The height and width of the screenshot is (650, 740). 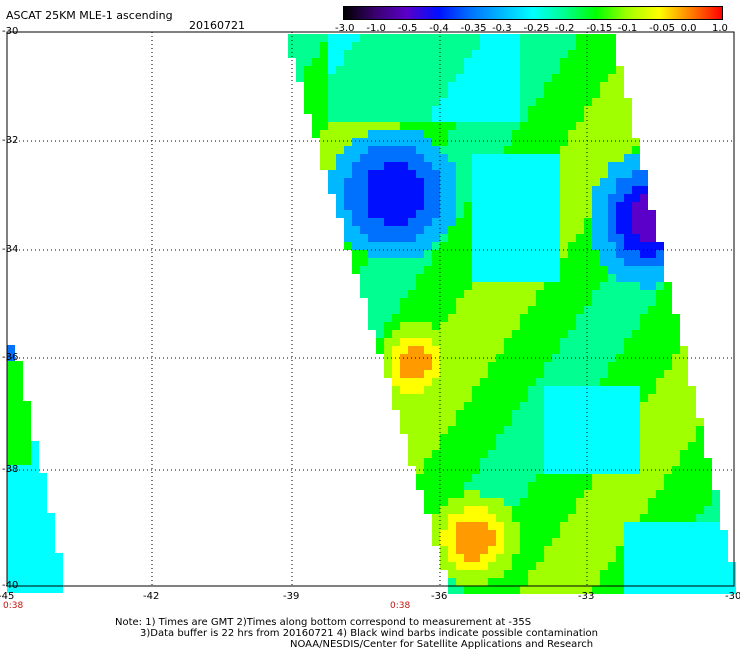 What do you see at coordinates (662, 28) in the screenshot?
I see `colorbar-label: -0.05` at bounding box center [662, 28].